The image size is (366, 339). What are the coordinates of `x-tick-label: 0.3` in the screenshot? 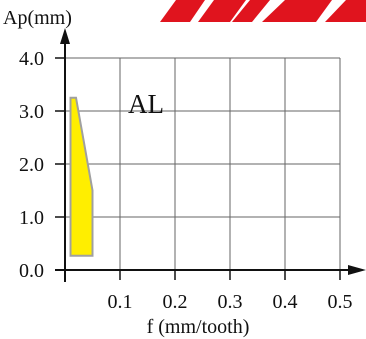 It's located at (230, 302).